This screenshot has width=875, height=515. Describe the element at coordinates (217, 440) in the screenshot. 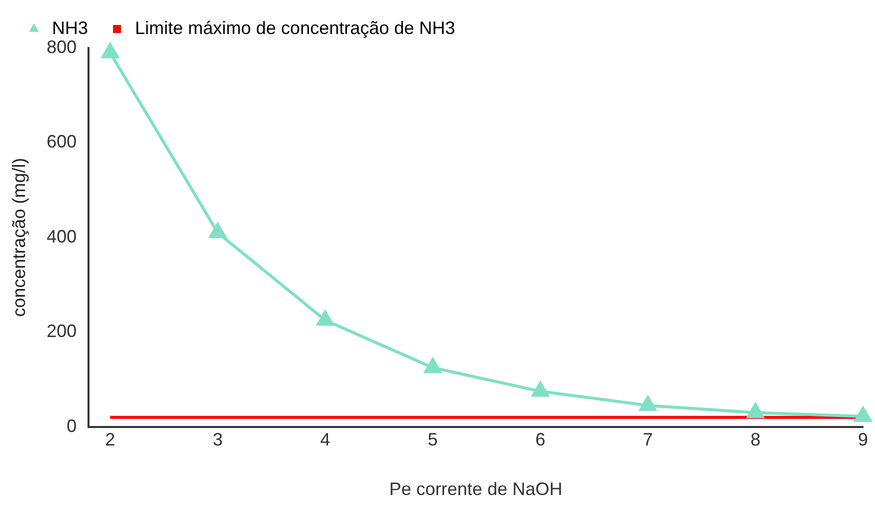

I see `x-tick-label: 3` at that location.